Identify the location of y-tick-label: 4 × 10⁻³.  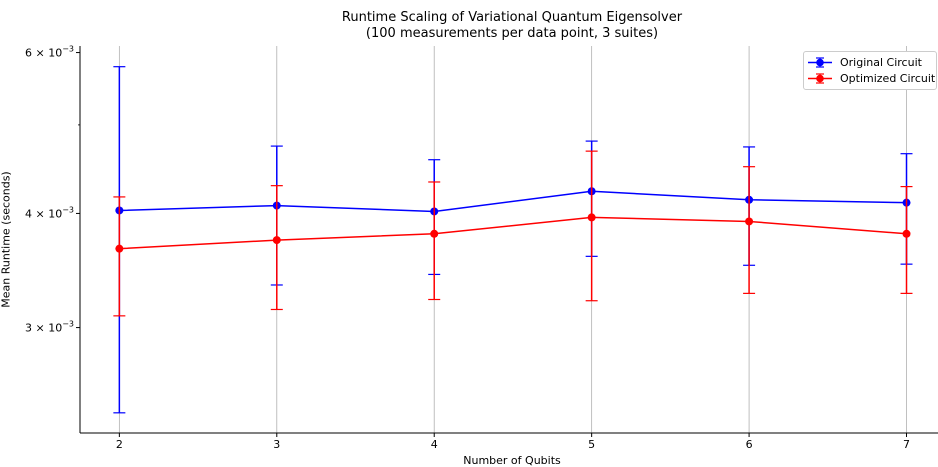
(49, 212).